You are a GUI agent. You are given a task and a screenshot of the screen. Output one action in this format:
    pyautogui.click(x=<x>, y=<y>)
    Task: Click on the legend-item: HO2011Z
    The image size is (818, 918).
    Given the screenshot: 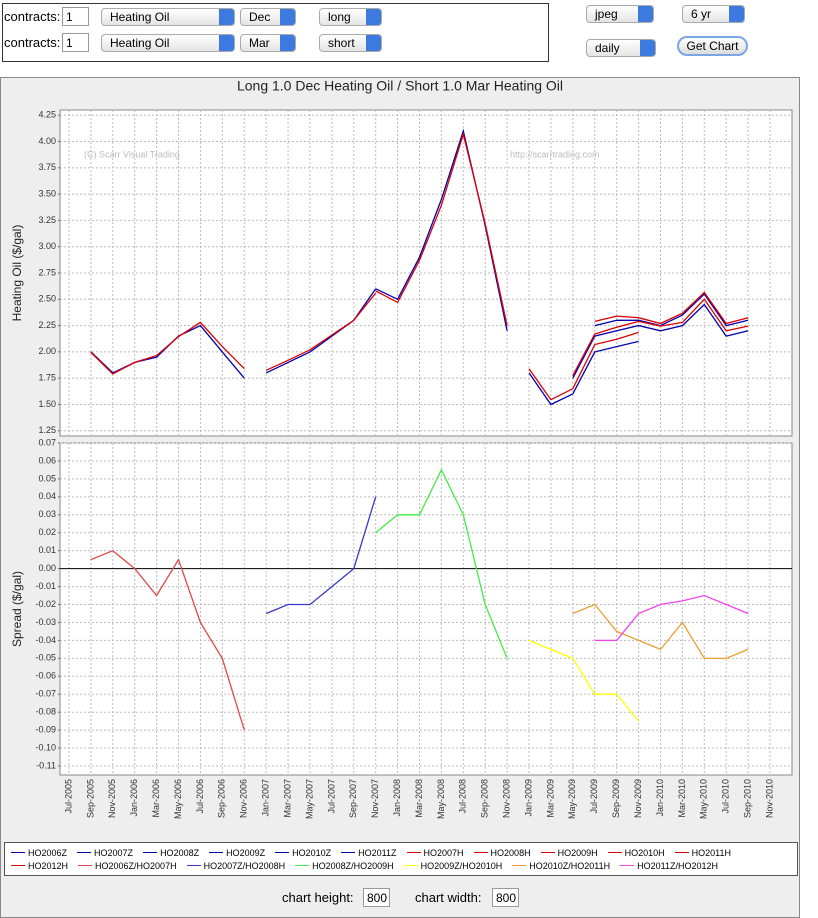 What is the action you would take?
    pyautogui.click(x=369, y=852)
    